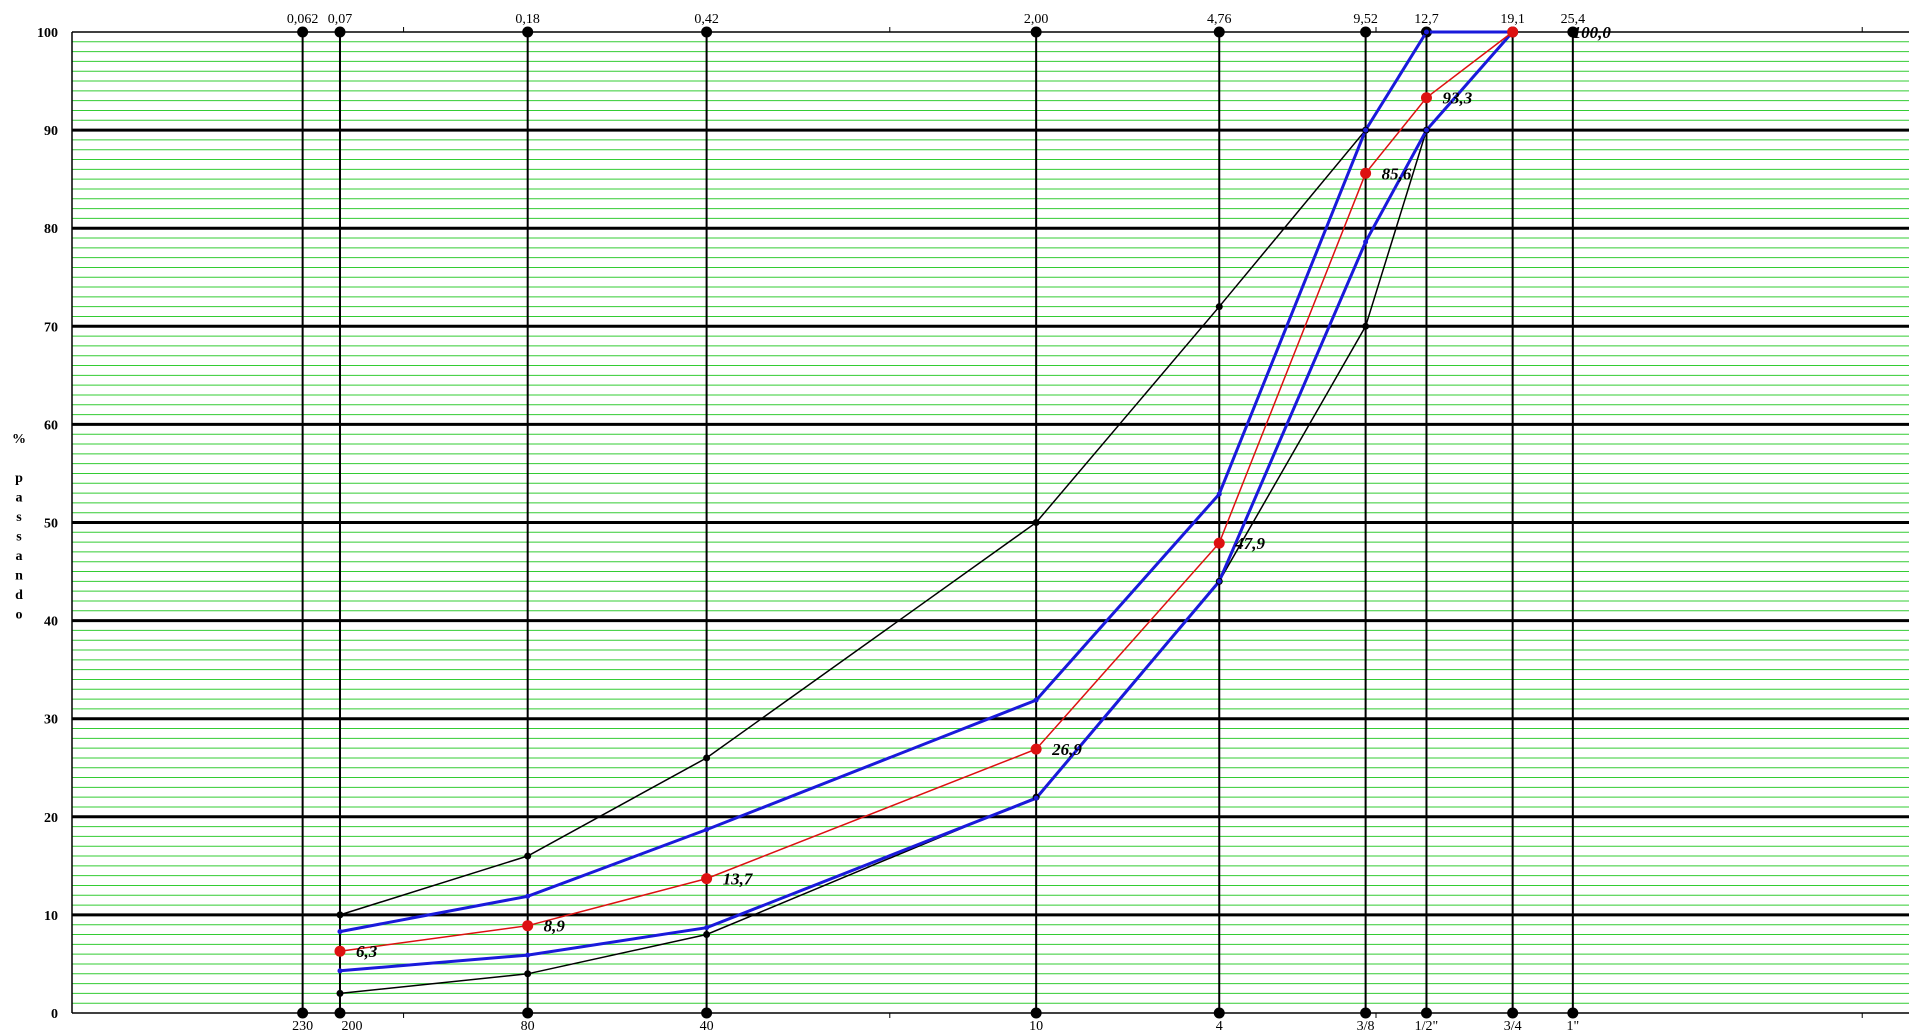  I want to click on y-tick-label: 50, so click(51, 524).